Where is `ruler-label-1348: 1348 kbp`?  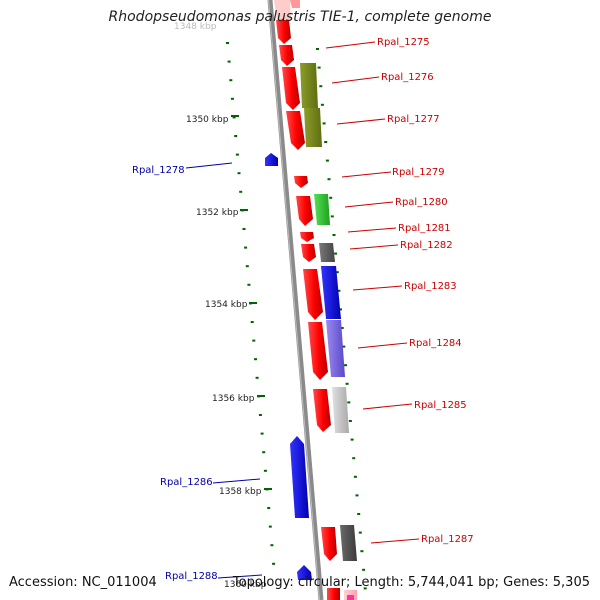
ruler-label-1348: 1348 kbp is located at coordinates (195, 27).